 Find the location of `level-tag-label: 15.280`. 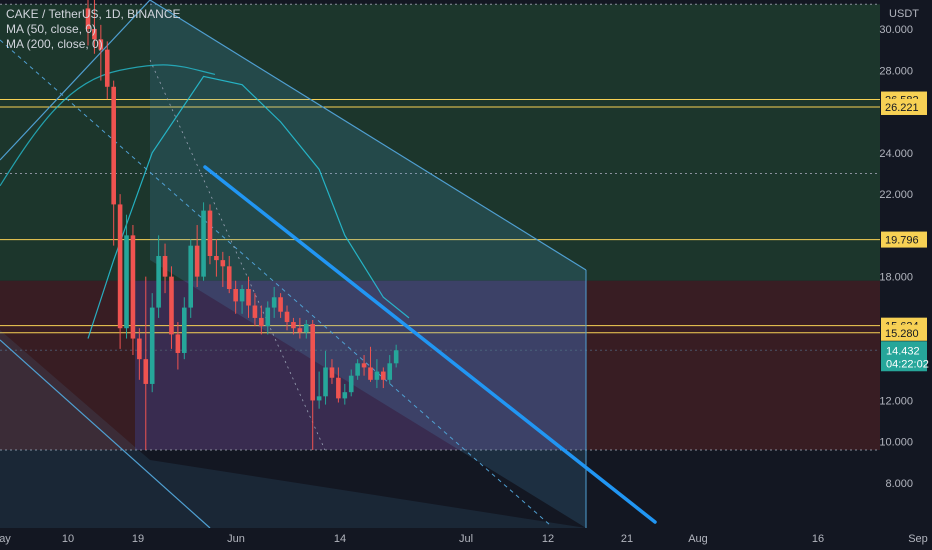

level-tag-label: 15.280 is located at coordinates (902, 334).